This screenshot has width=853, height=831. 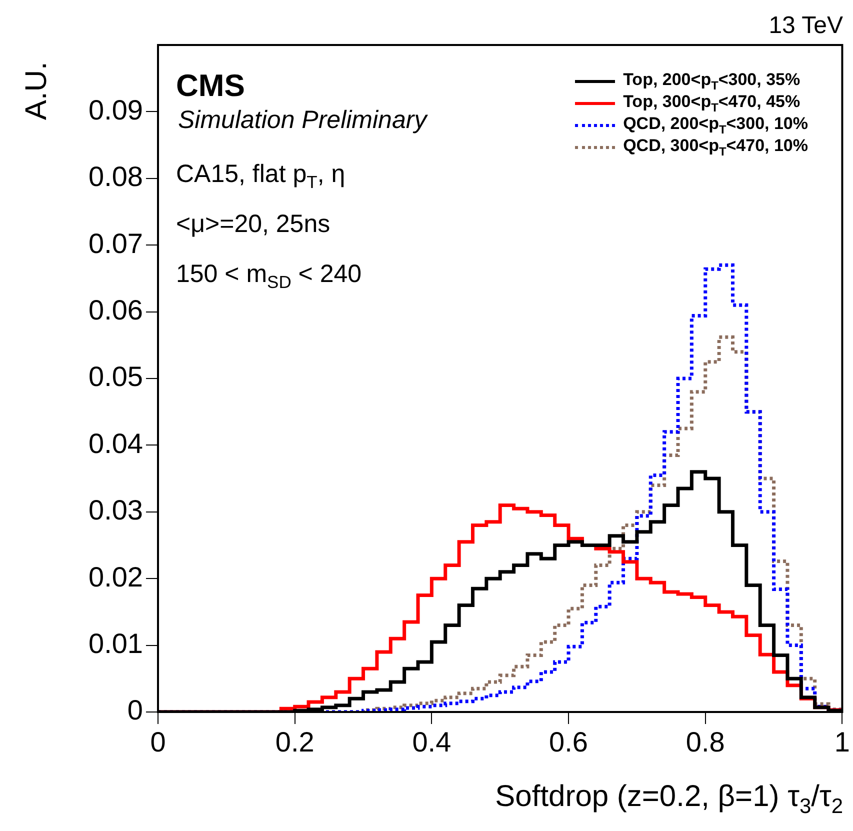 I want to click on y-tick-label: 0.03, so click(x=115, y=510).